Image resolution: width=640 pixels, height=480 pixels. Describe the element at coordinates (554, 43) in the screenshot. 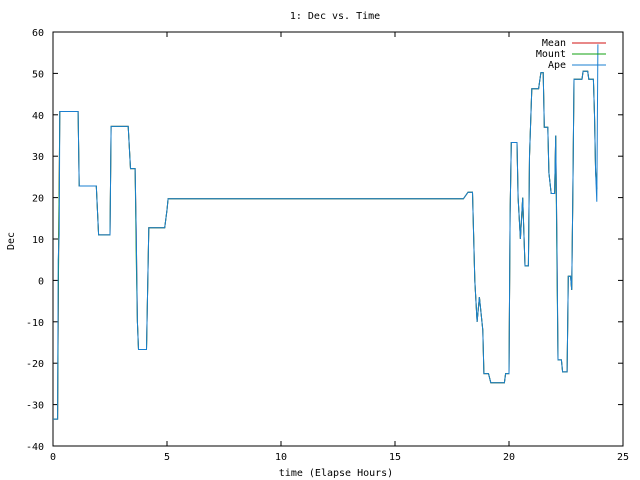

I see `legend-label-mean: Mean` at that location.